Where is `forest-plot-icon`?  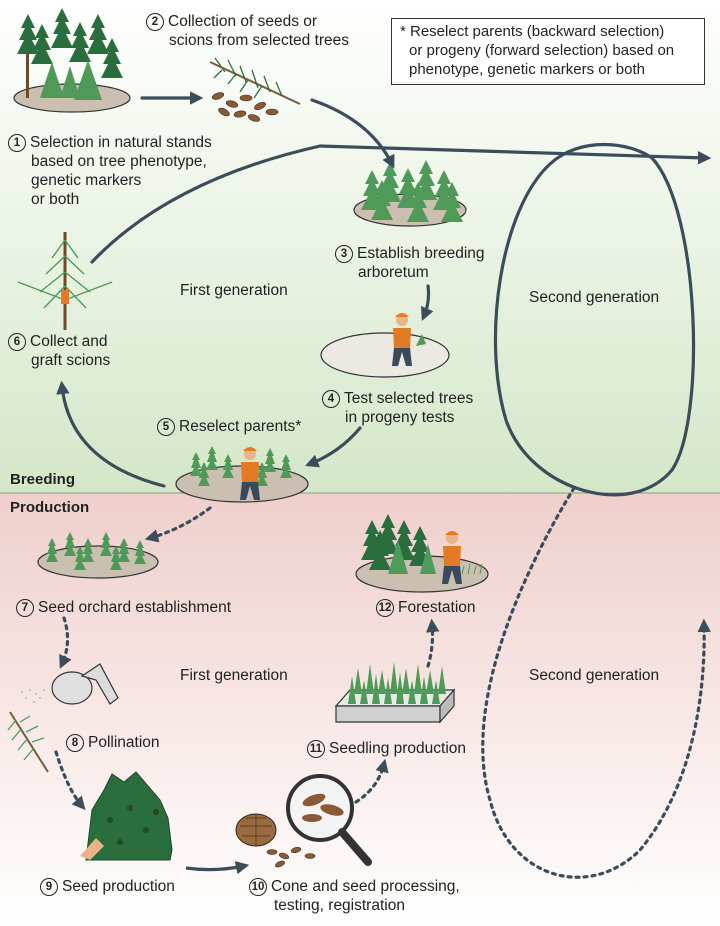 forest-plot-icon is located at coordinates (422, 553).